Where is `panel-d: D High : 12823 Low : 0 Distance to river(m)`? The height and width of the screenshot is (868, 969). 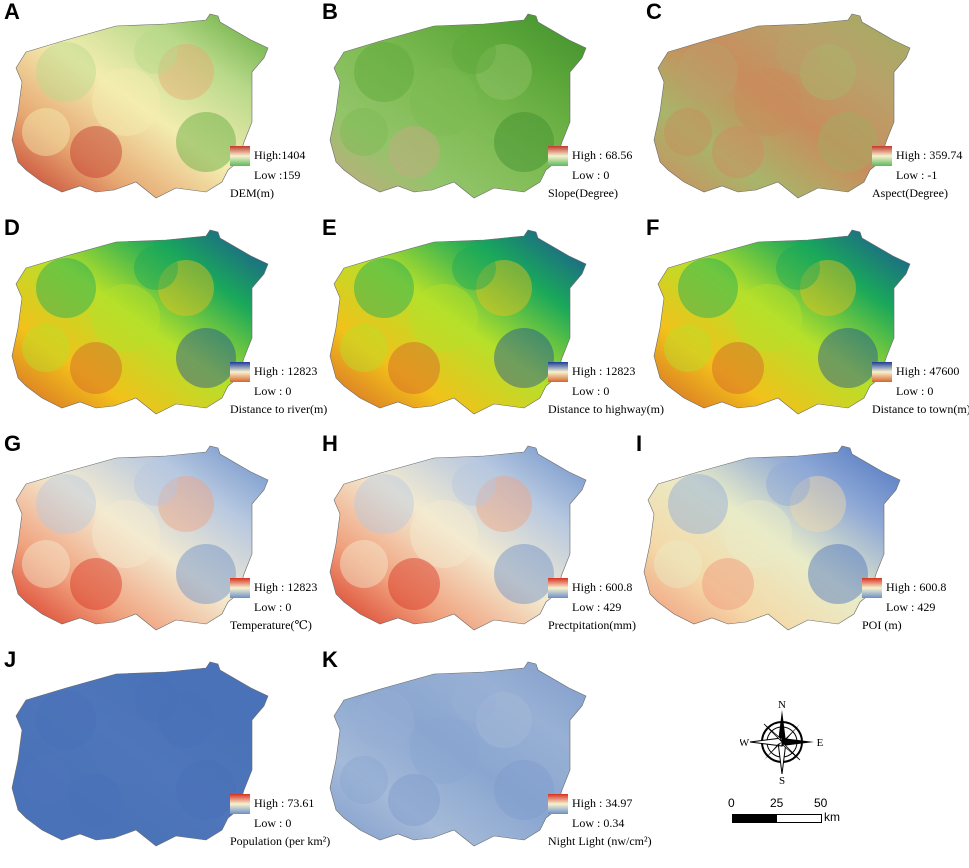
panel-d: D High : 12823 Low : 0 Distance to river(m) is located at coordinates (165, 322).